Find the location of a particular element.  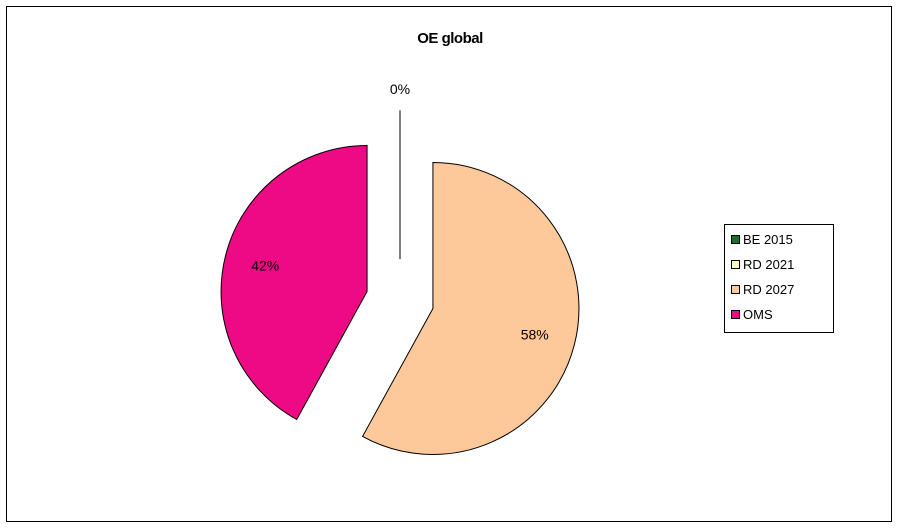

pie-label-rd2027: 58% is located at coordinates (535, 335).